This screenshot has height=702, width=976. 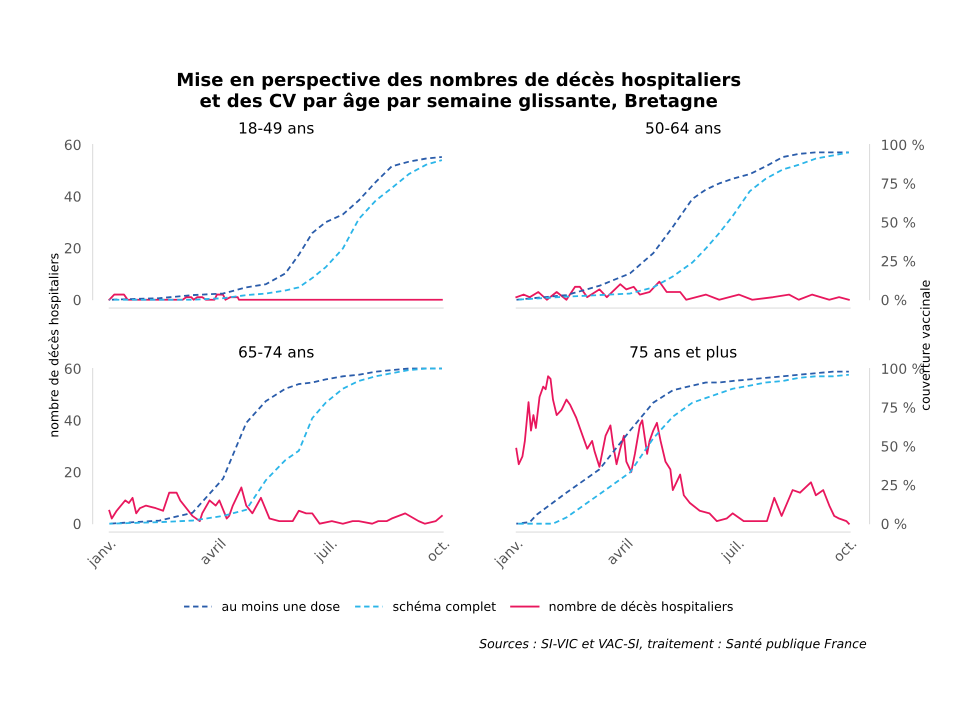 What do you see at coordinates (281, 606) in the screenshot?
I see `legend-label: au moins une dose` at bounding box center [281, 606].